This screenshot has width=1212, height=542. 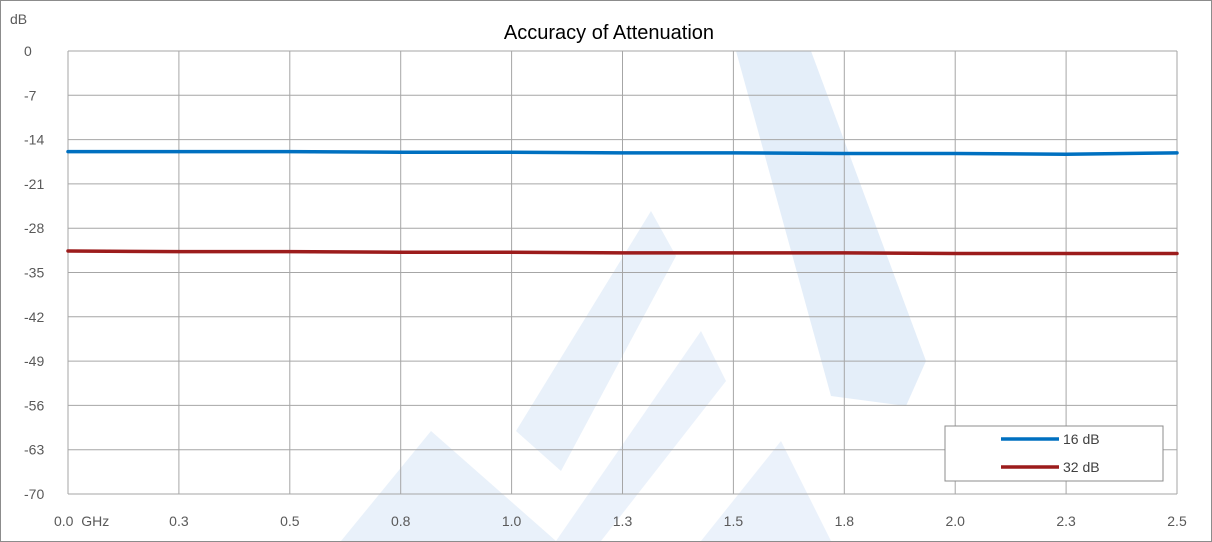 What do you see at coordinates (1081, 439) in the screenshot?
I see `legend-label-1: 16 dB` at bounding box center [1081, 439].